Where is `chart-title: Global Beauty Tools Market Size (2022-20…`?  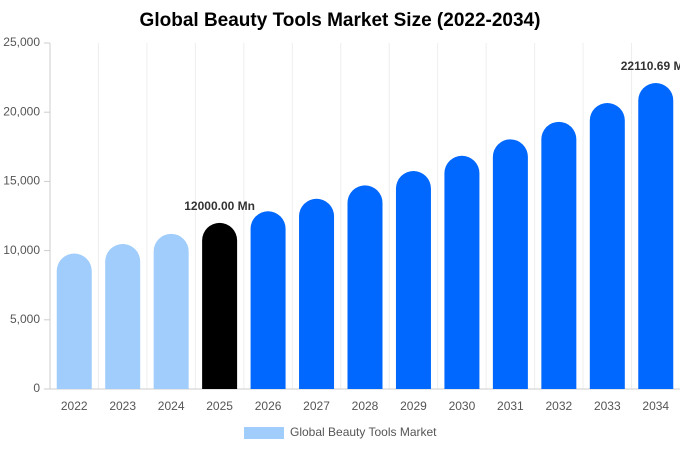 chart-title: Global Beauty Tools Market Size (2022-20… is located at coordinates (340, 20).